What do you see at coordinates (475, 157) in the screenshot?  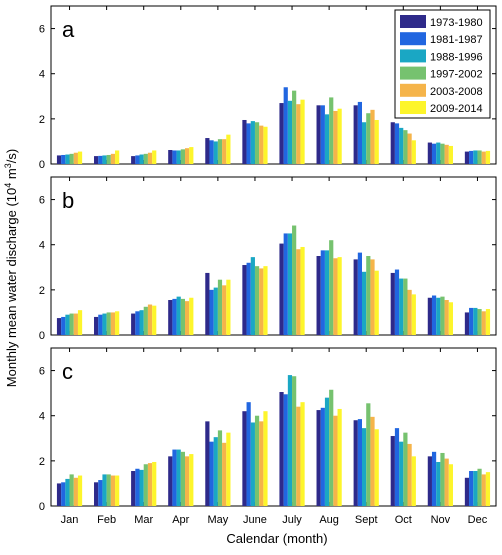 I see `bar-a-Dec-1988-1996` at bounding box center [475, 157].